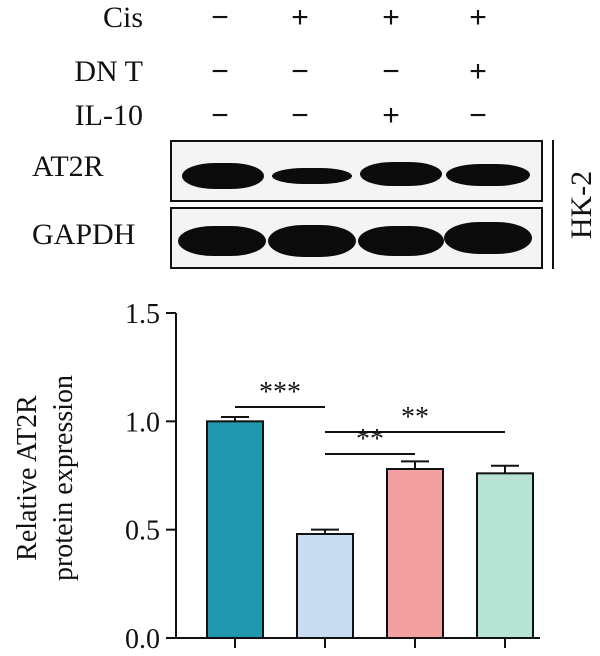 The image size is (600, 656). What do you see at coordinates (280, 392) in the screenshot?
I see `significance-label: ***` at bounding box center [280, 392].